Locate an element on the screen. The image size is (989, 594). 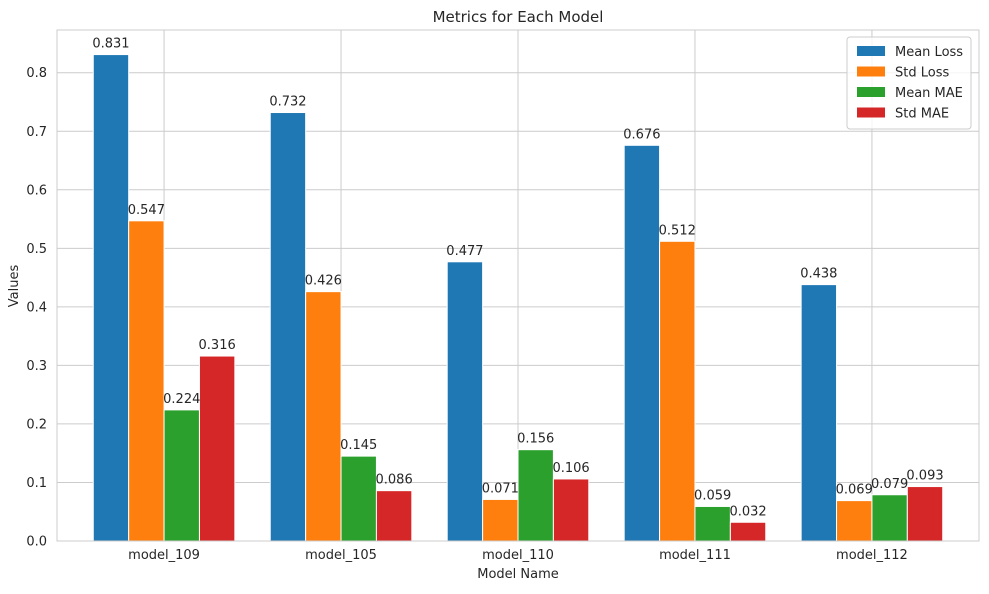
data-label: 0.079 is located at coordinates (889, 484).